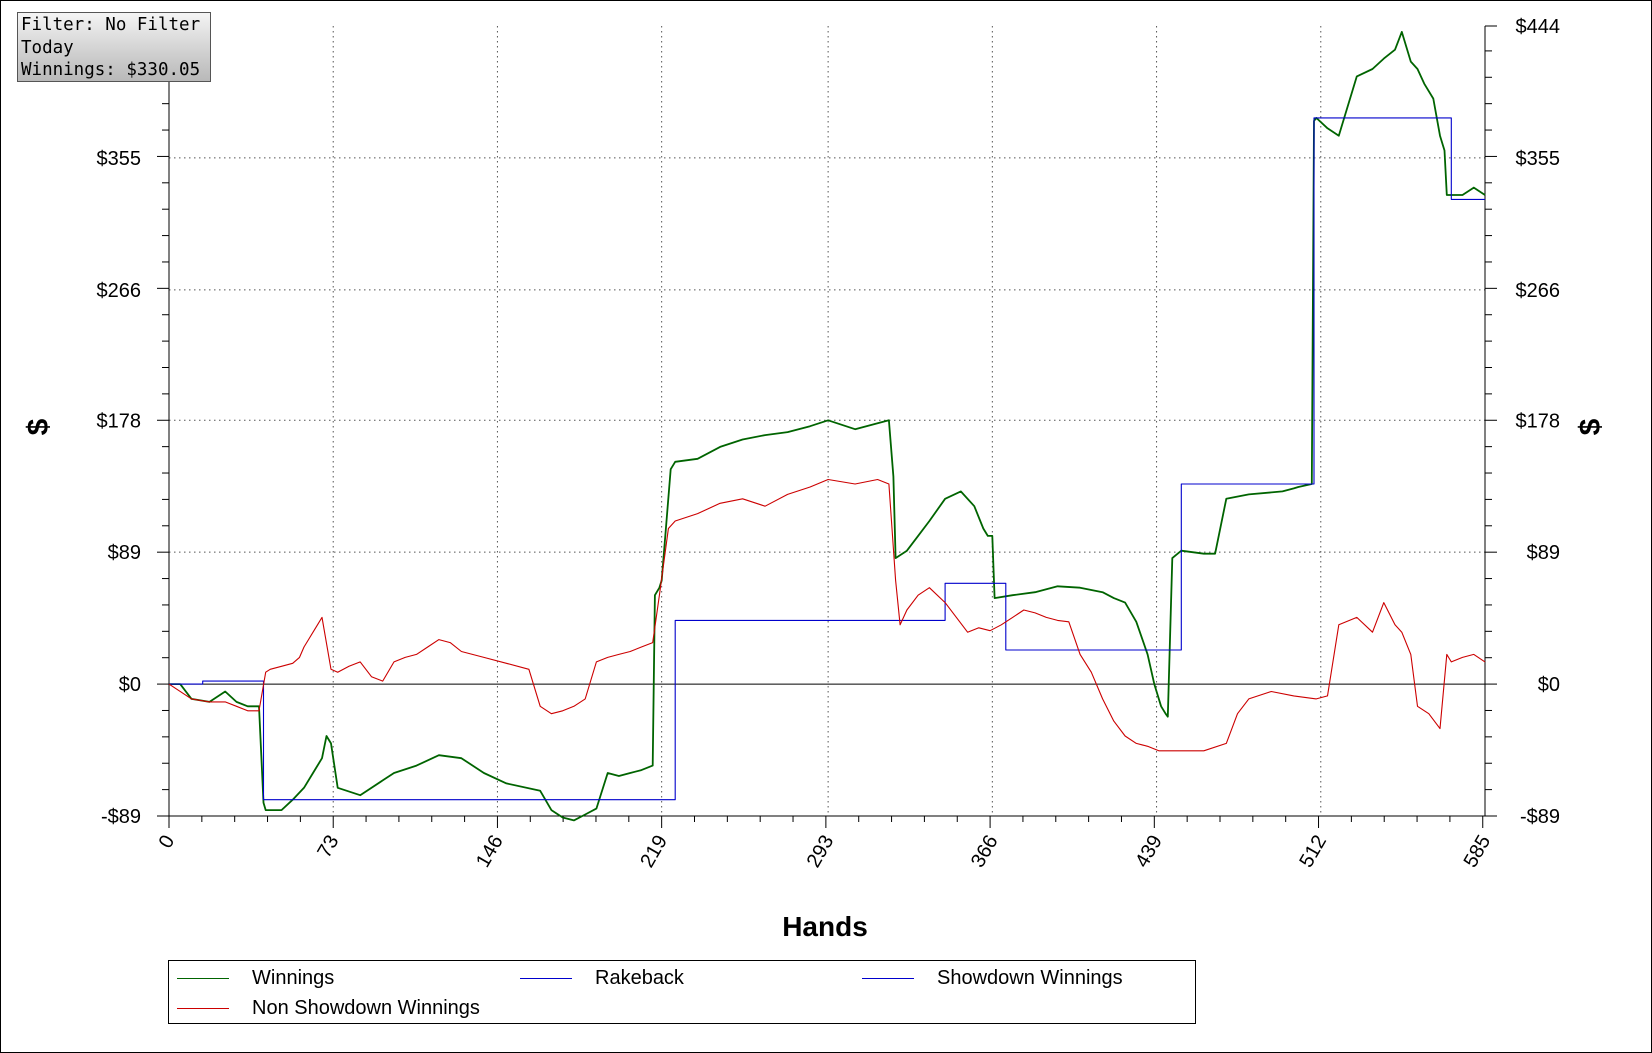  What do you see at coordinates (1549, 685) in the screenshot?
I see `y-tick-label-right: $0` at bounding box center [1549, 685].